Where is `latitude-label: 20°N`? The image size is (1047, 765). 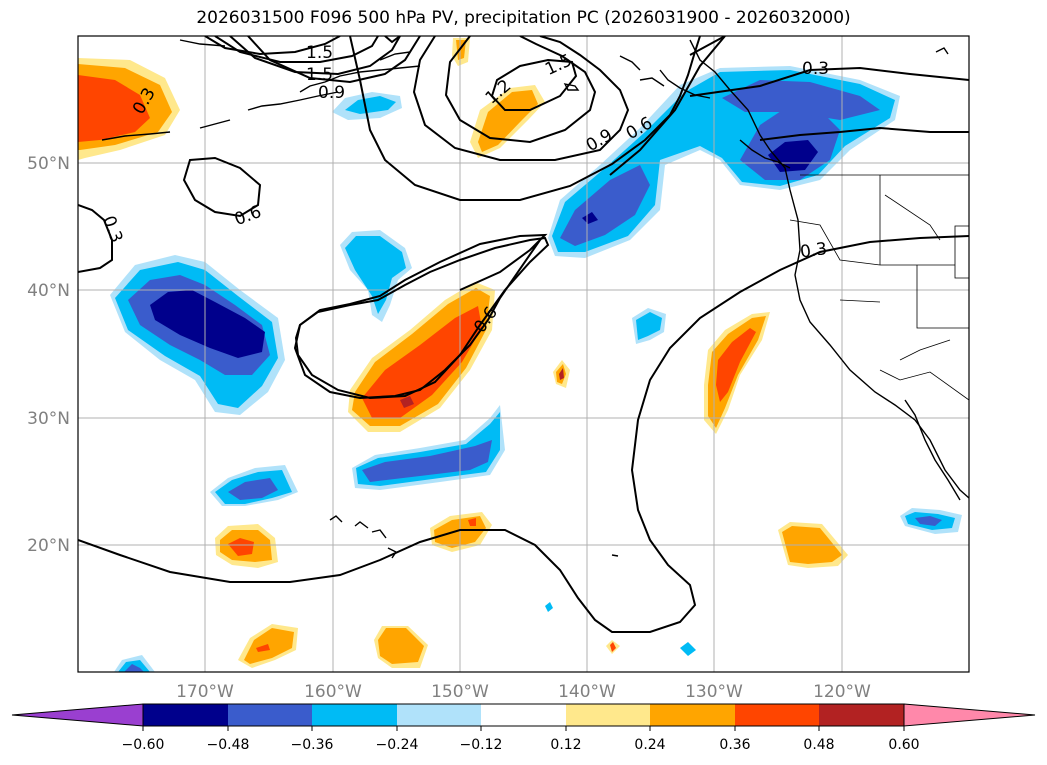
latitude-label: 20°N is located at coordinates (48, 546).